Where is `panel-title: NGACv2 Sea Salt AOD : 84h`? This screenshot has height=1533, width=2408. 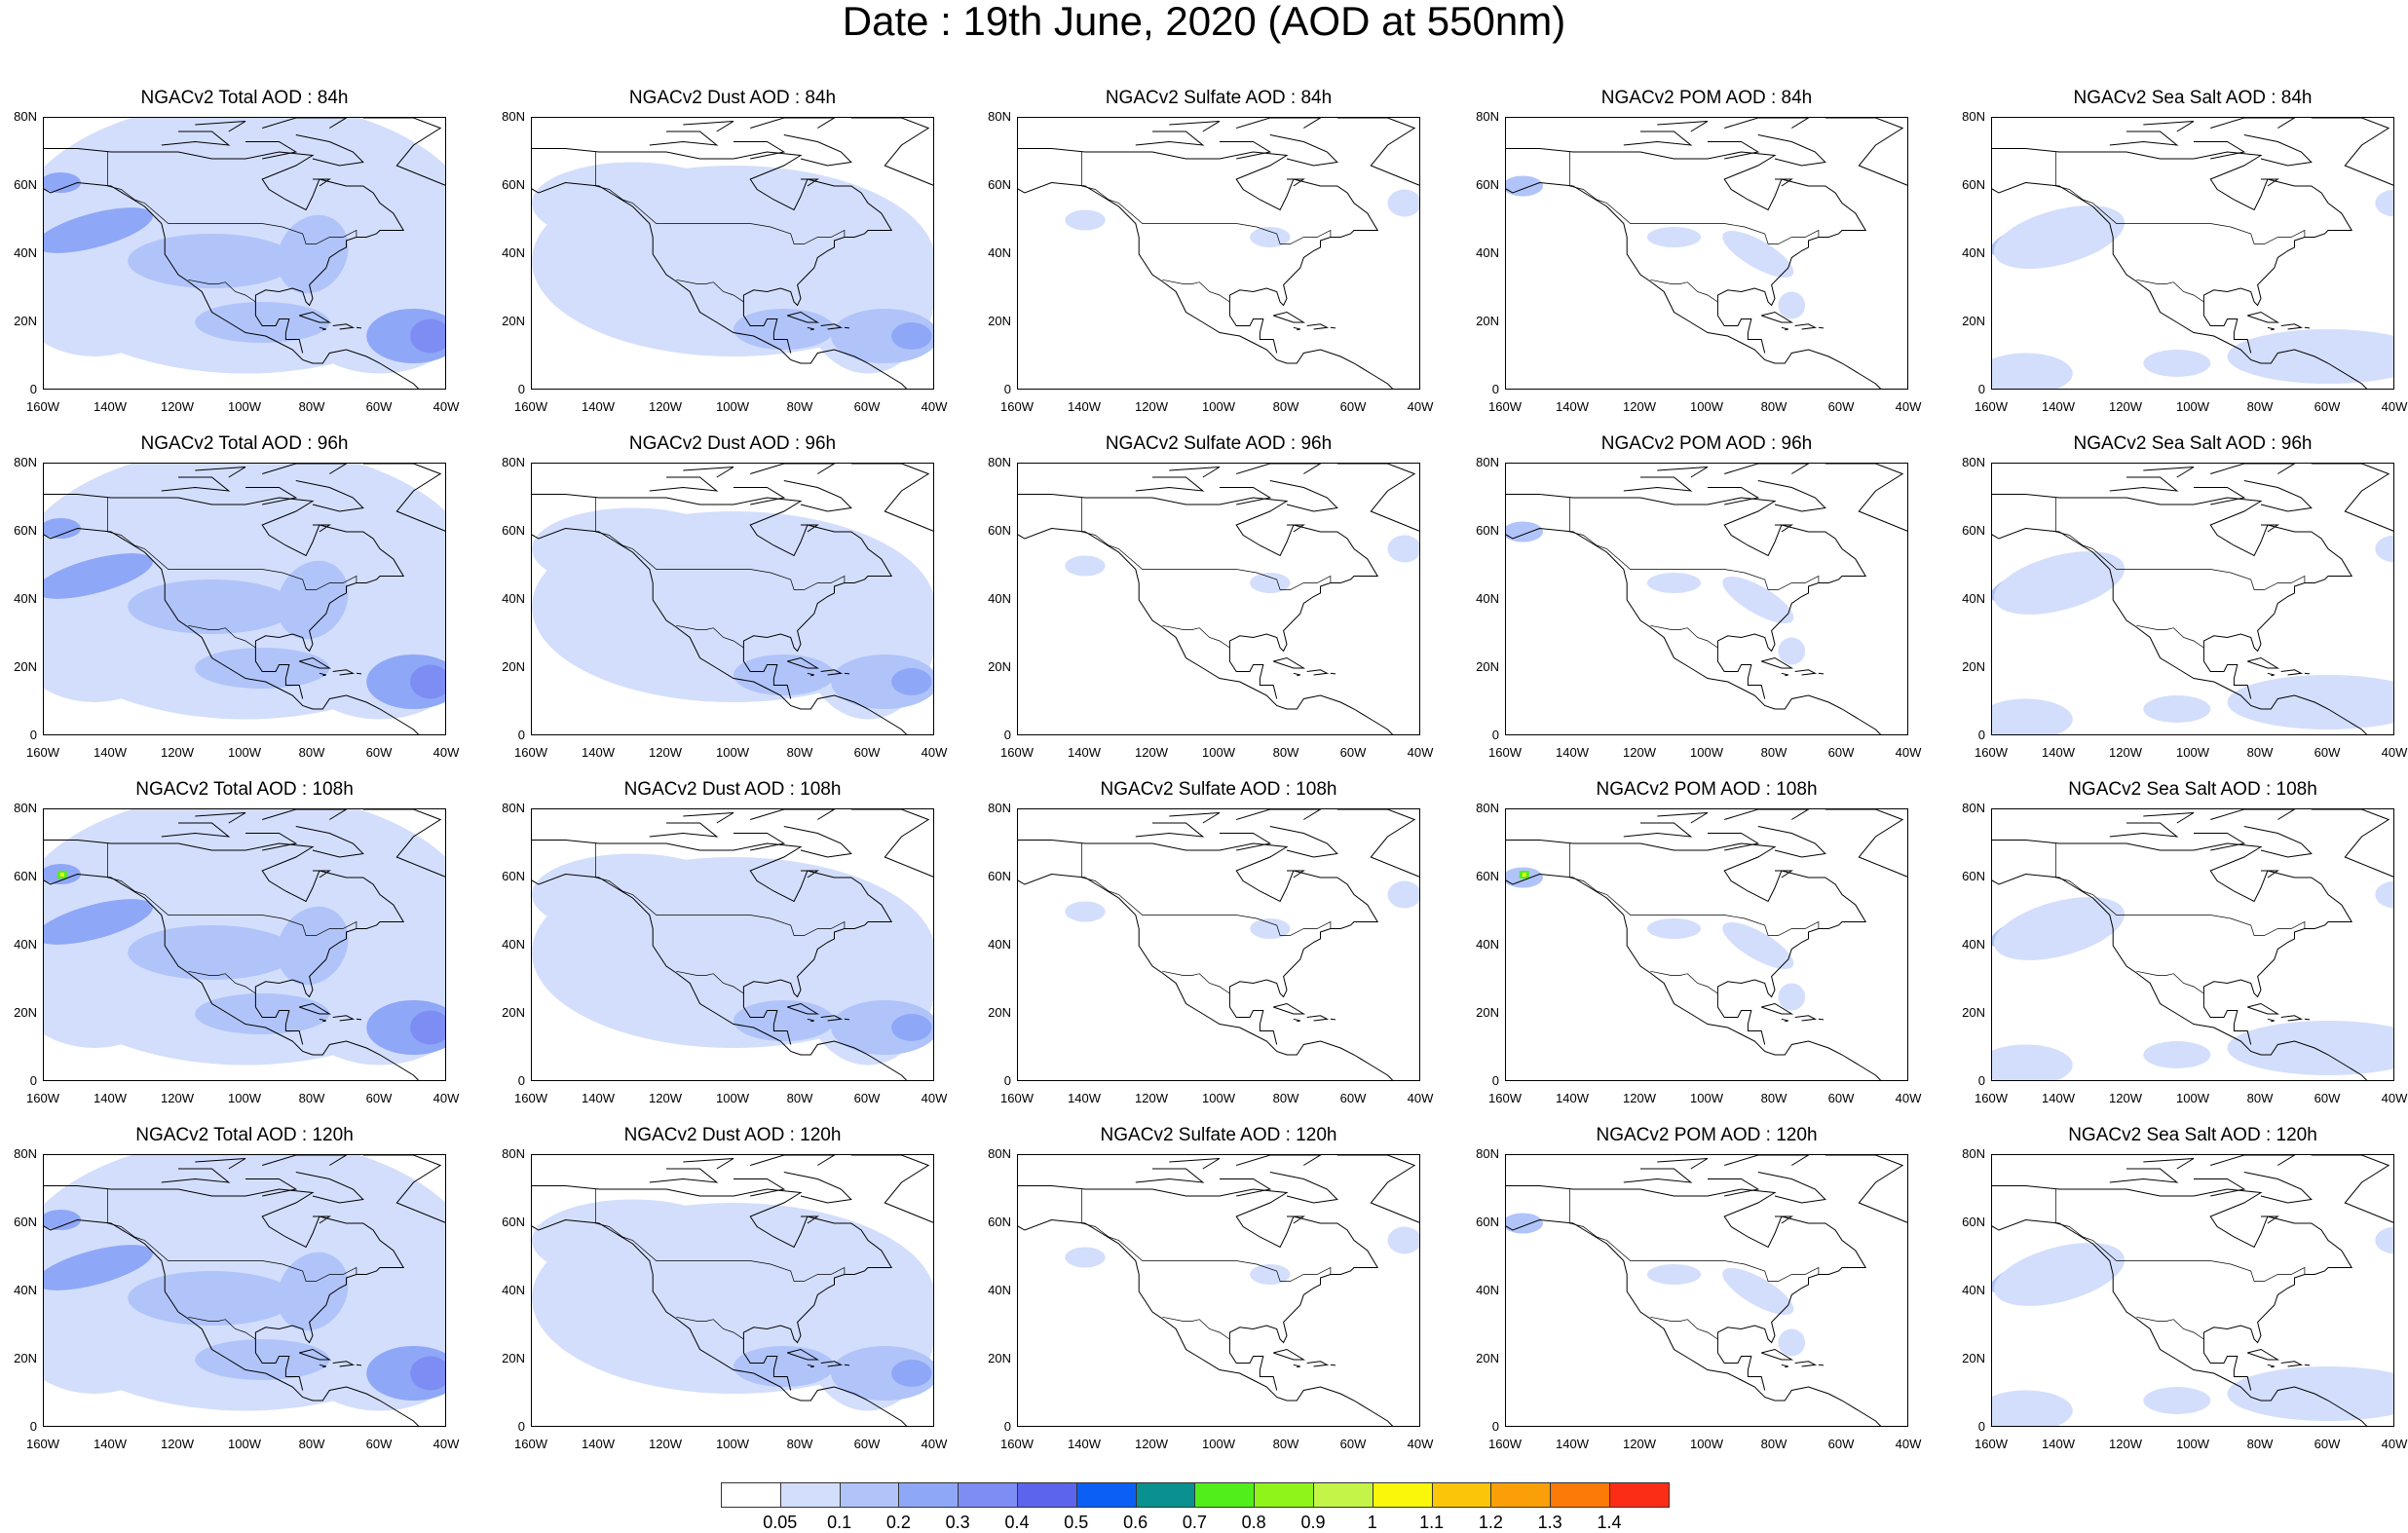 panel-title: NGACv2 Sea Salt AOD : 84h is located at coordinates (2193, 98).